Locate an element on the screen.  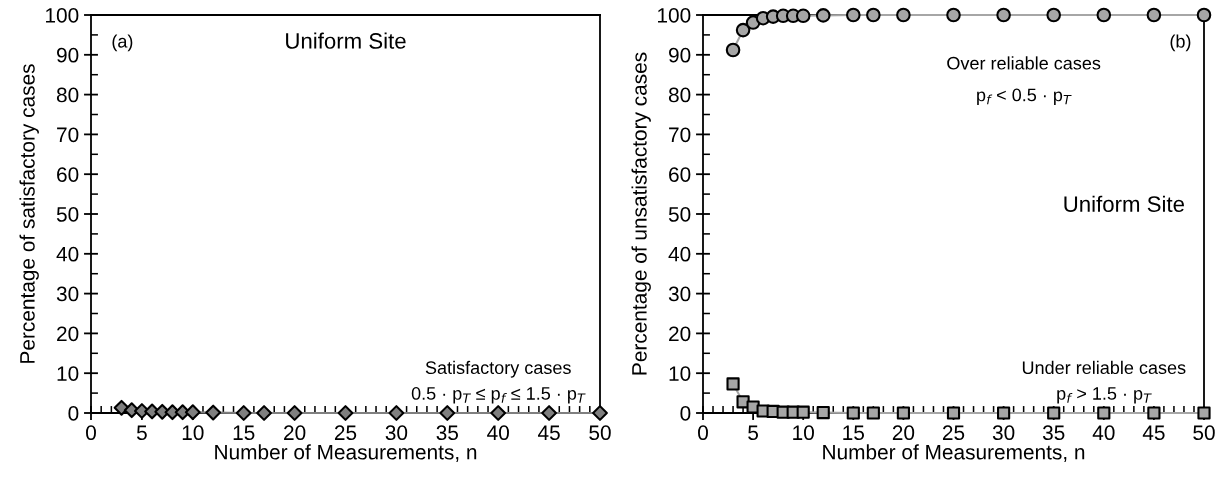
annotation: p$_{f}$ > 1.5 · p$_{T}$ is located at coordinates (1104, 395).